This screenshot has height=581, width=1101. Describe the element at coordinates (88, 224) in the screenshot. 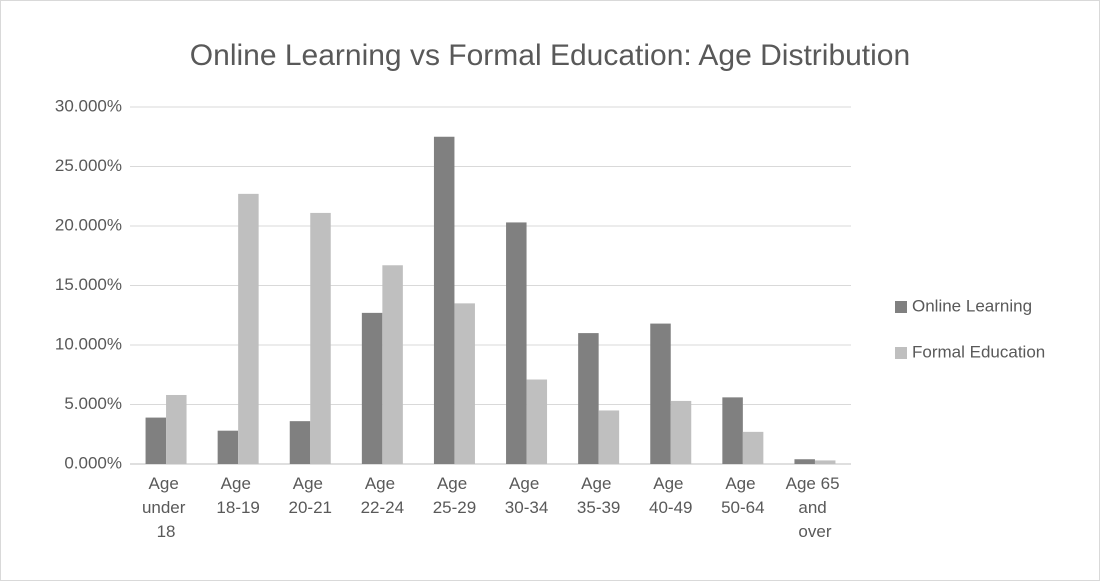

I see `y-tick-label: 20.000%` at that location.